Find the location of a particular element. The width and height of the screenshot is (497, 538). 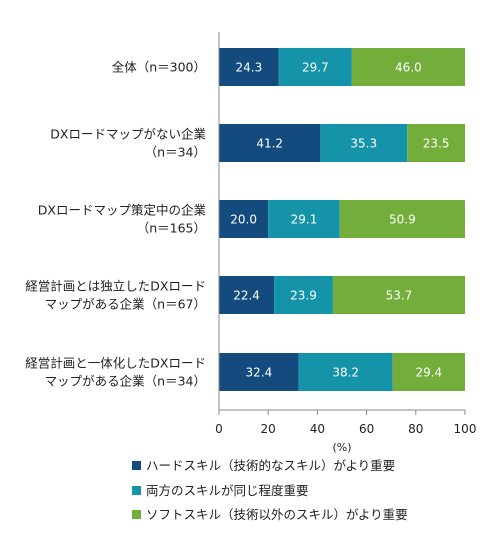

x-tick-label: 0 is located at coordinates (219, 429).